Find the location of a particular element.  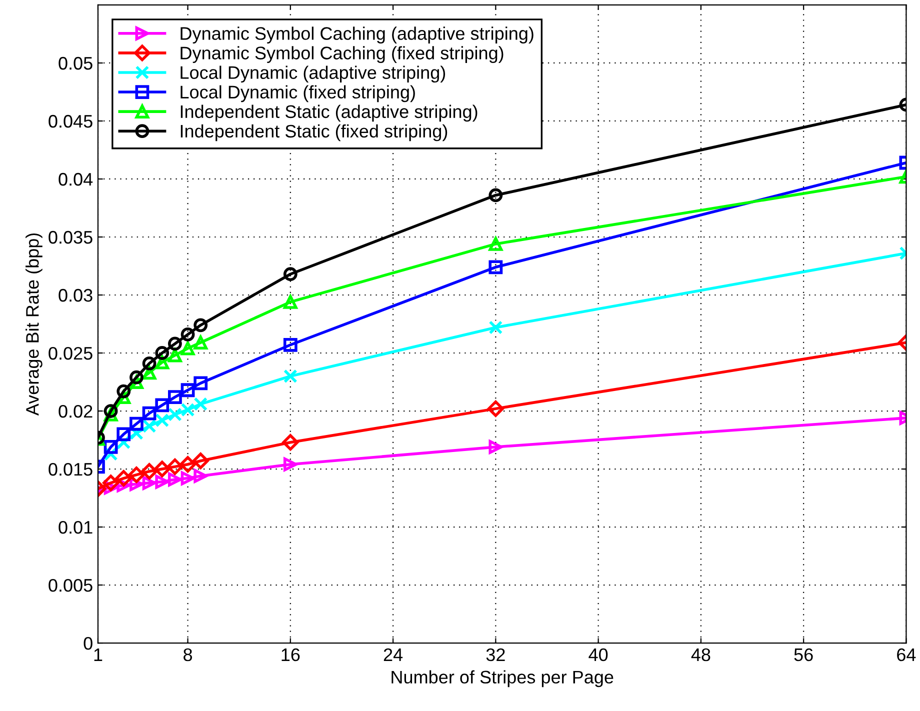

x-axis-title: Number of Stripes per Page is located at coordinates (503, 679).